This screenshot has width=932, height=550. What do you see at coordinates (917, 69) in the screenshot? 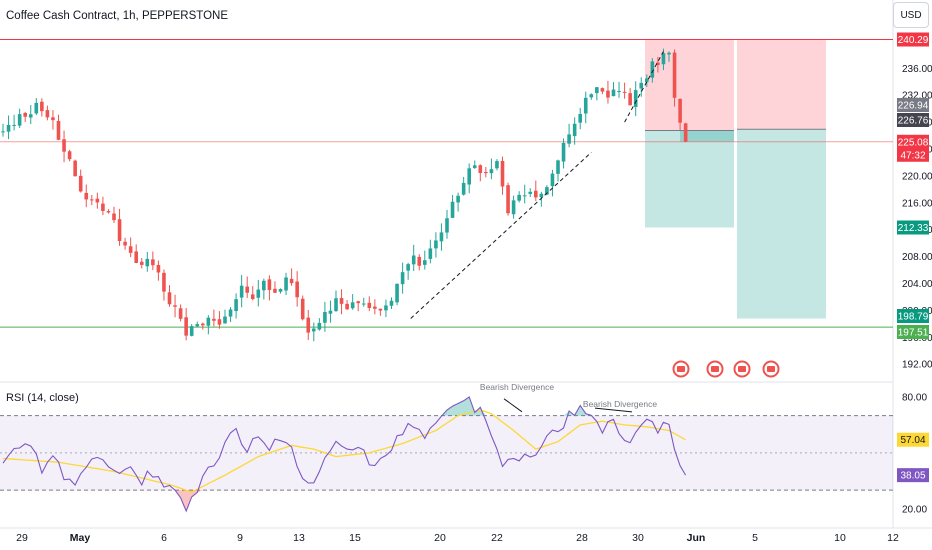
I see `price-tick-label: 236.00` at bounding box center [917, 69].